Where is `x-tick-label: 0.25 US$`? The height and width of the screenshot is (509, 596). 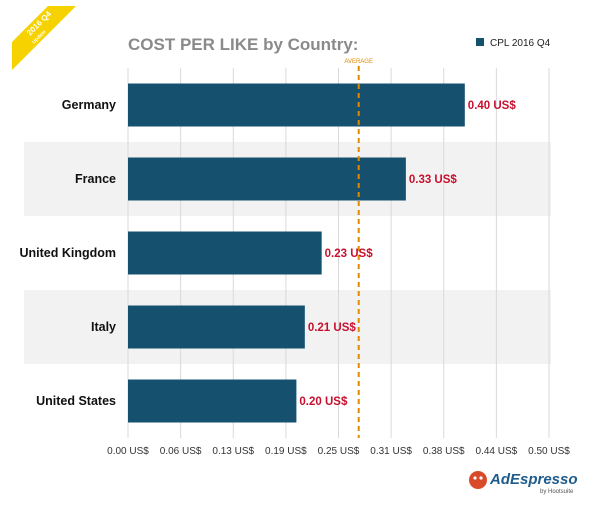 x-tick-label: 0.25 US$ is located at coordinates (339, 451).